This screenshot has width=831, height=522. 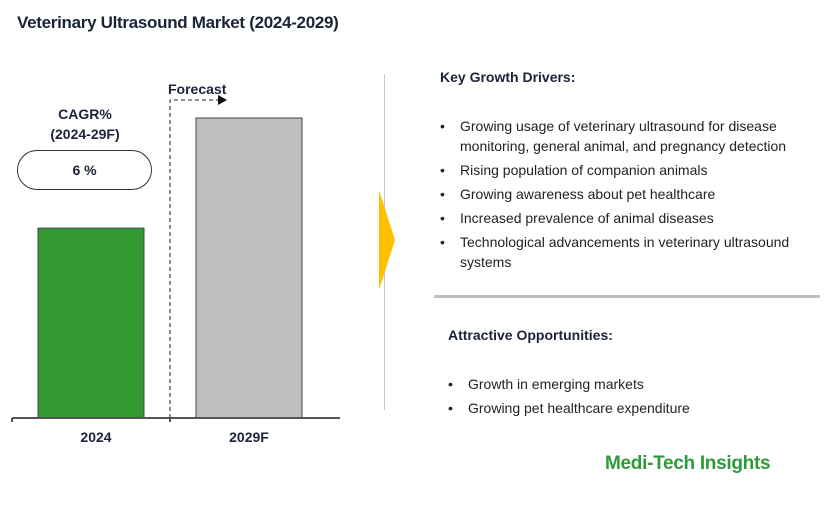 What do you see at coordinates (688, 463) in the screenshot?
I see `brand-logo: Medi-Tech Insights` at bounding box center [688, 463].